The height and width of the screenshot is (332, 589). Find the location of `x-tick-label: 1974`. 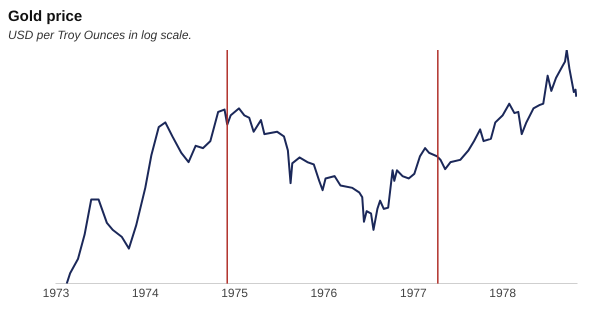

x-tick-label: 1974 is located at coordinates (145, 293).